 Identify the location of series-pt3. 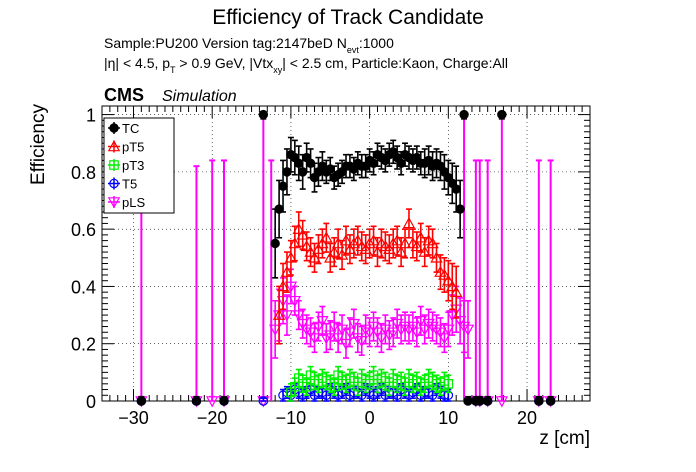
(370, 383).